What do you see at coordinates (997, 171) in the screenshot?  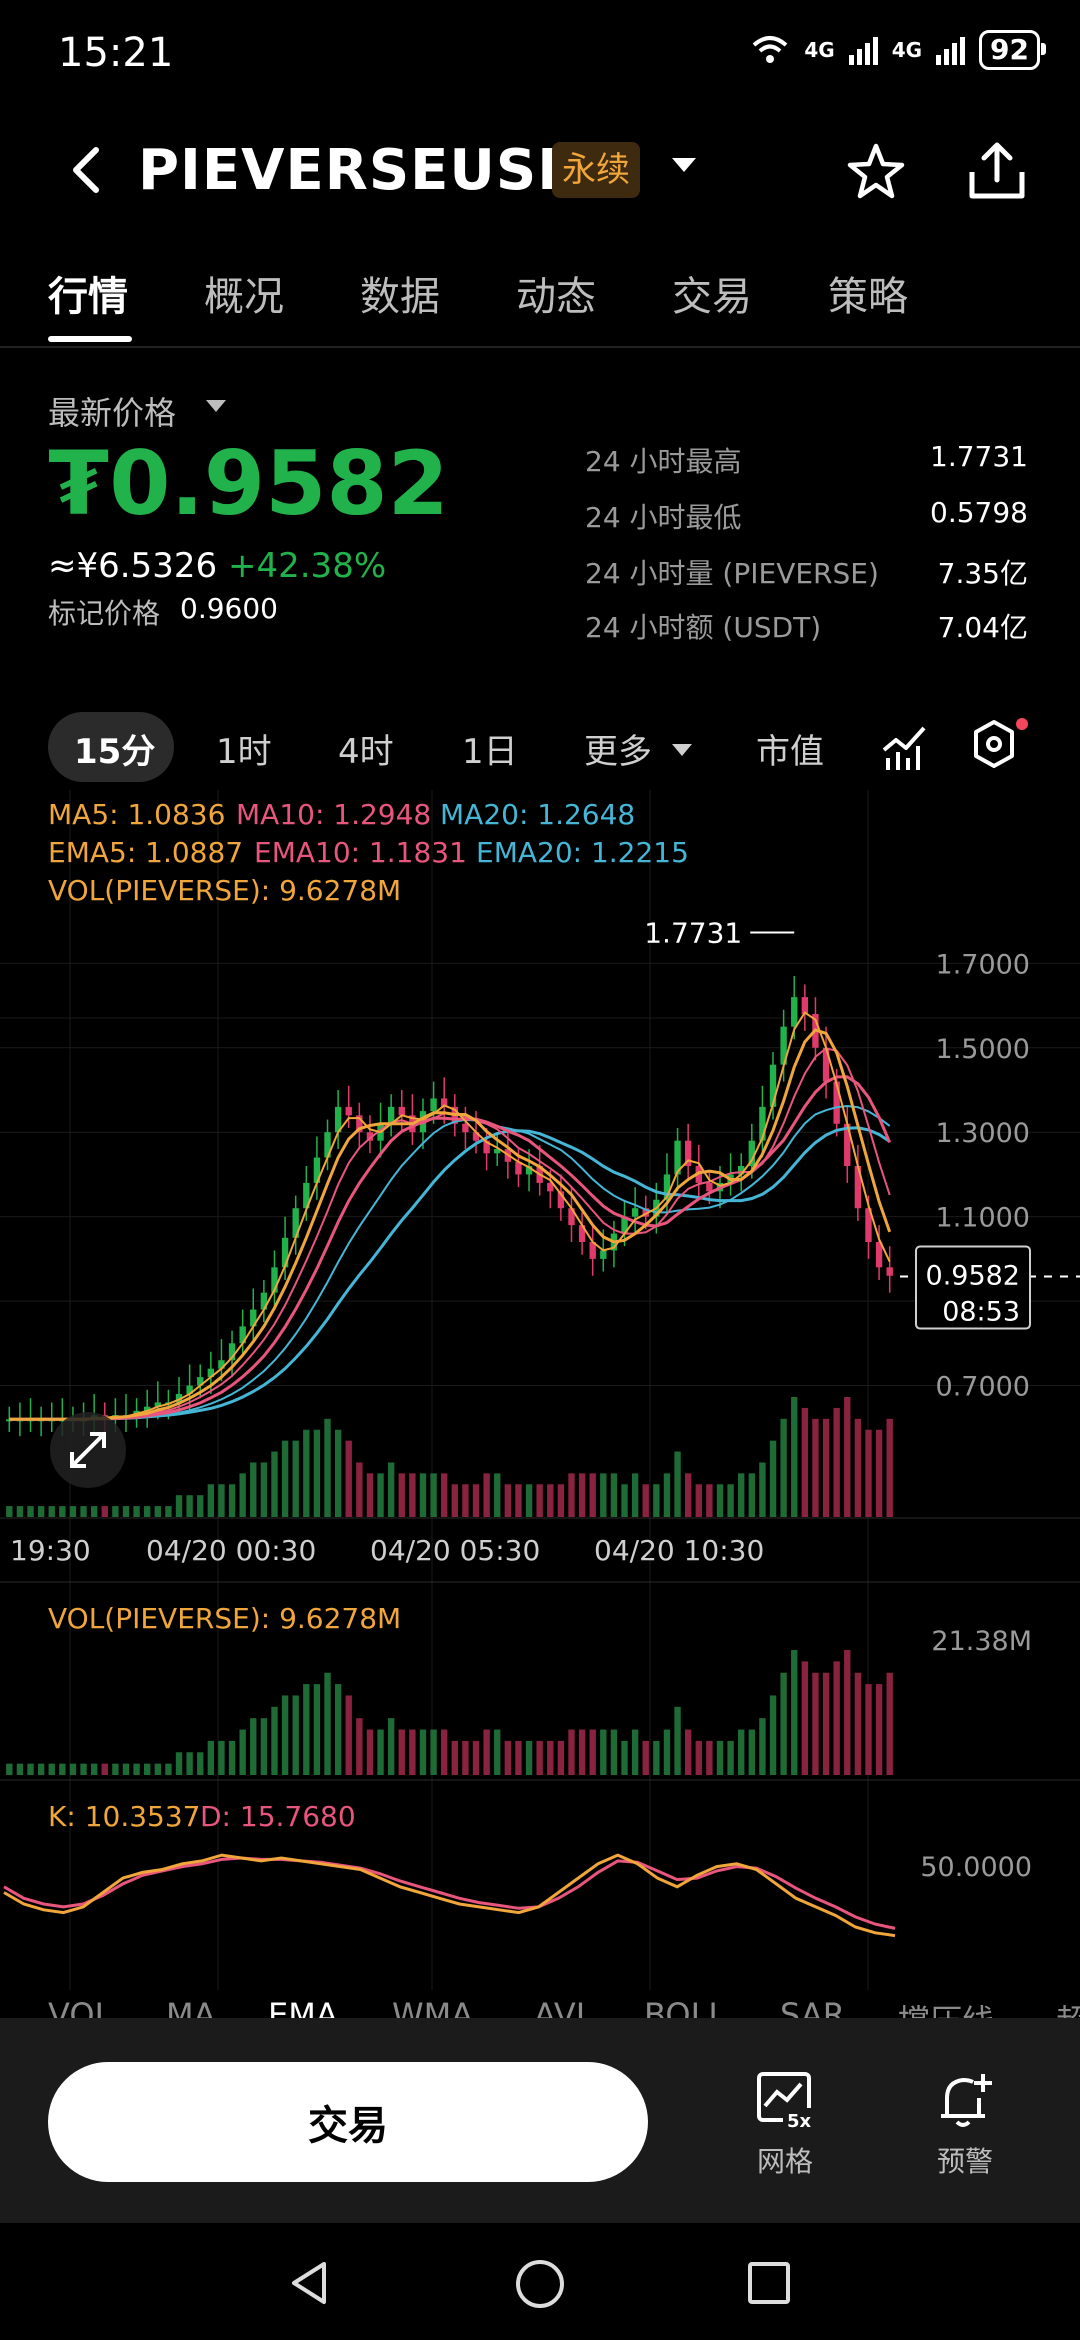 I see `share-icon` at bounding box center [997, 171].